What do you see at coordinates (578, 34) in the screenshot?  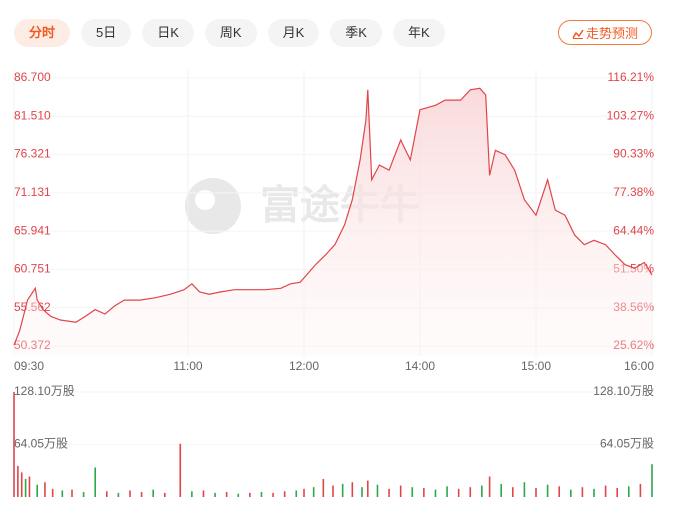 I see `trend-icon` at bounding box center [578, 34].